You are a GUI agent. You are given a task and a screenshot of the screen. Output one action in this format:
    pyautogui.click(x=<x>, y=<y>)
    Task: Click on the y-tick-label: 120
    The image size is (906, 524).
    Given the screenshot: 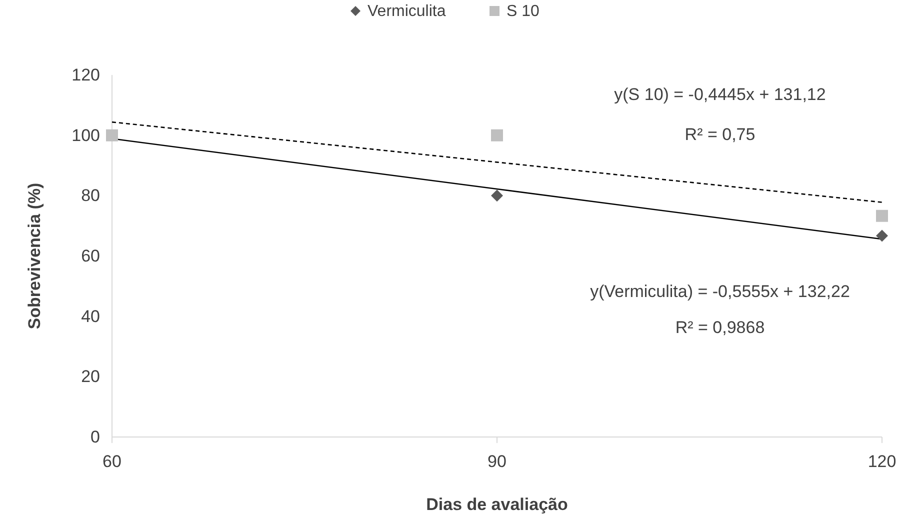 What is the action you would take?
    pyautogui.click(x=86, y=75)
    